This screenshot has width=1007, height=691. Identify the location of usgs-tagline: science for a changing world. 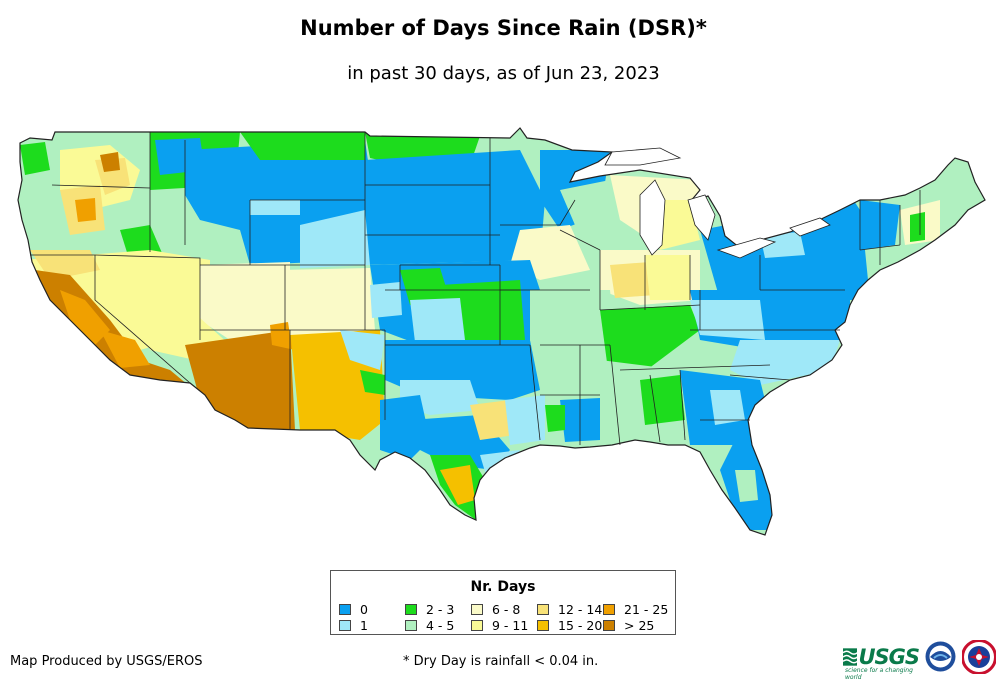
(879, 674).